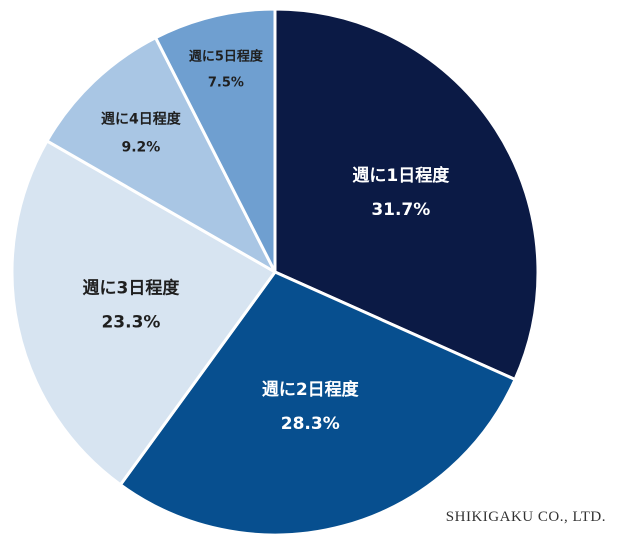 This screenshot has width=618, height=540. Describe the element at coordinates (130, 322) in the screenshot. I see `slice-value-3: 23.3%` at that location.